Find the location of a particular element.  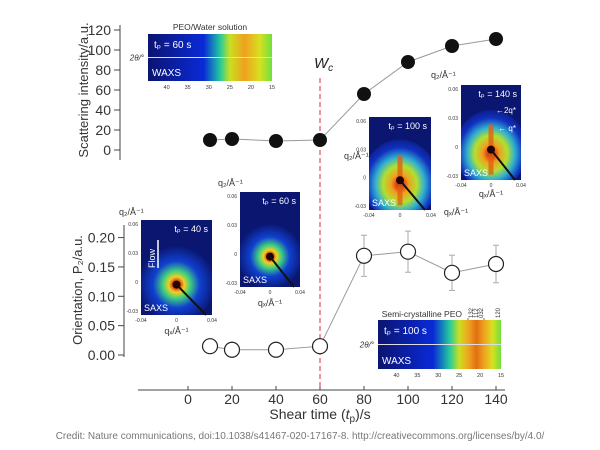

peak-label: 120 is located at coordinates (499, 312).